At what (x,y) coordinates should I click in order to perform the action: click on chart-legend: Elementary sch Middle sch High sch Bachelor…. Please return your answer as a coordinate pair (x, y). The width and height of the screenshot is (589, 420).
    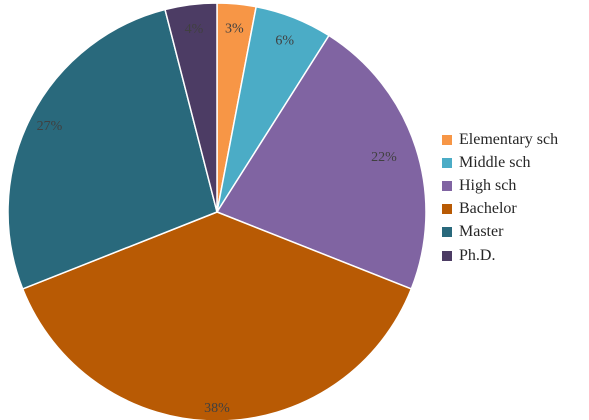
    Looking at the image, I should click on (500, 197).